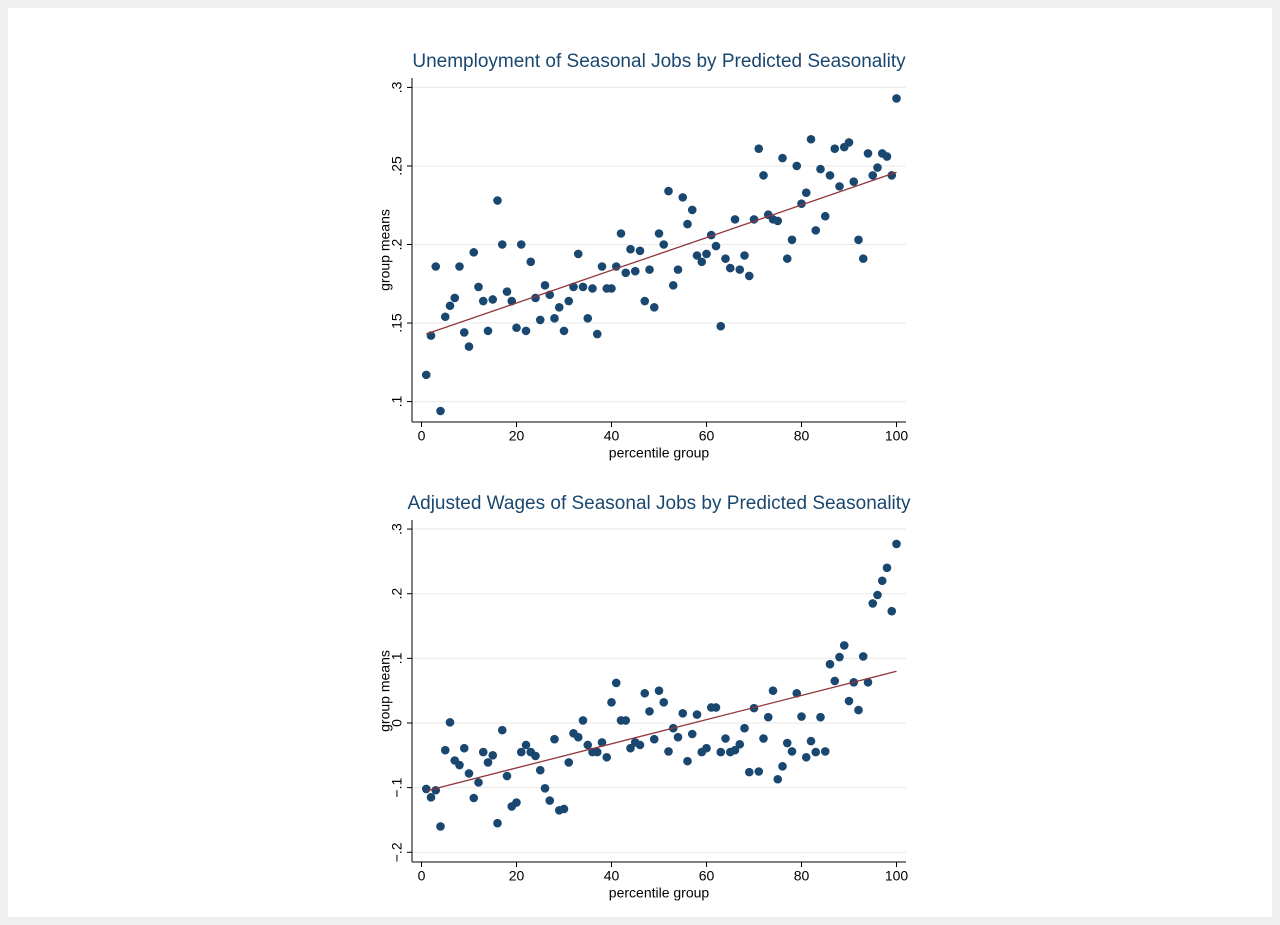 This screenshot has width=1280, height=925. Describe the element at coordinates (897, 436) in the screenshot. I see `x-tick-label: 100` at that location.